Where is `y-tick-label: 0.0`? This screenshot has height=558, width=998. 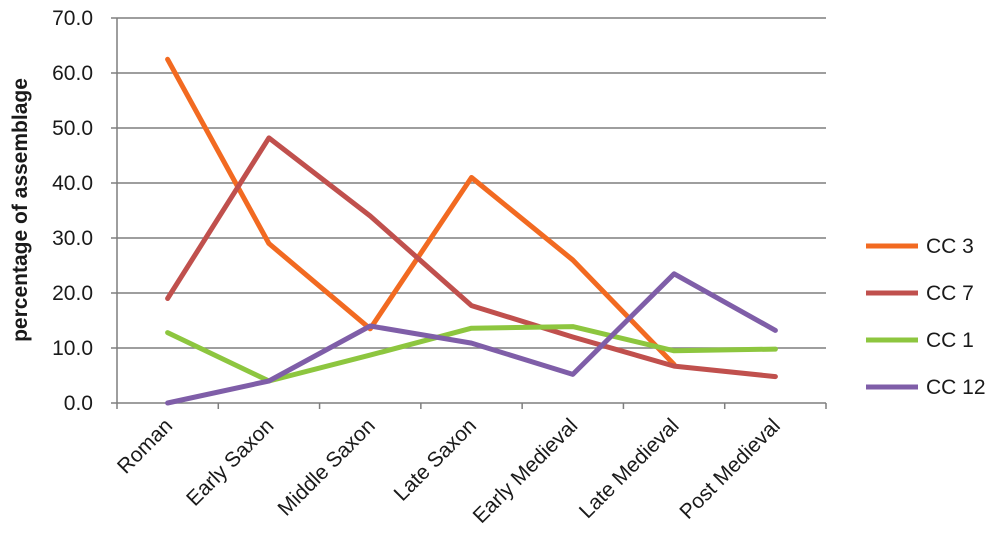
y-tick-label: 0.0 is located at coordinates (78, 403).